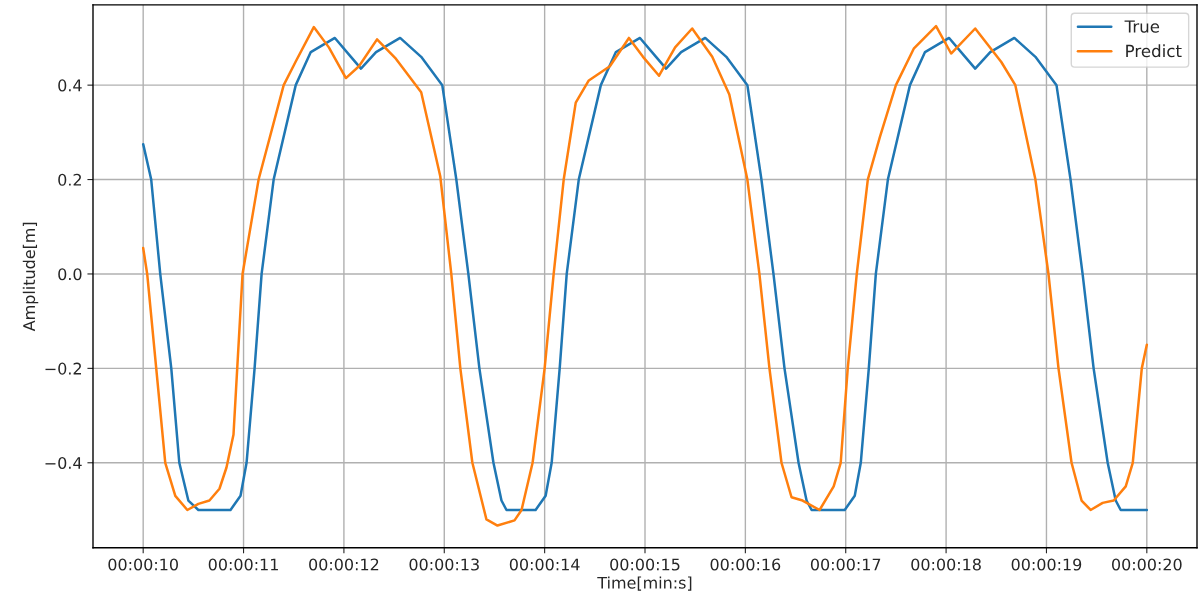 This screenshot has height=612, width=1200. Describe the element at coordinates (344, 564) in the screenshot. I see `x-tick-label: 00:00:12` at that location.